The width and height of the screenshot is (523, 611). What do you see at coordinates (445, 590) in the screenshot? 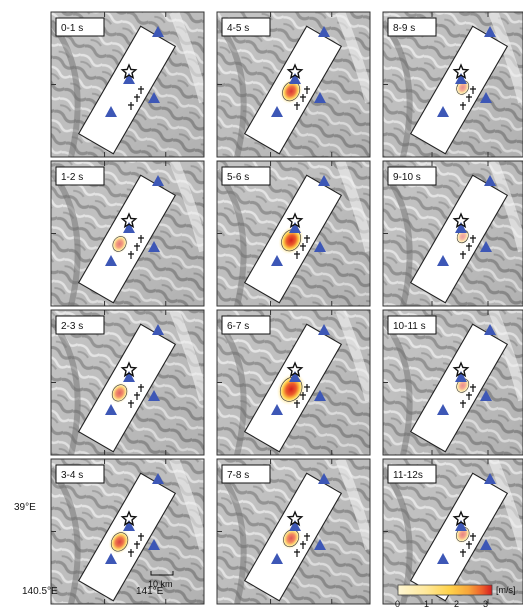
I see `colorbar-ramp` at bounding box center [445, 590].